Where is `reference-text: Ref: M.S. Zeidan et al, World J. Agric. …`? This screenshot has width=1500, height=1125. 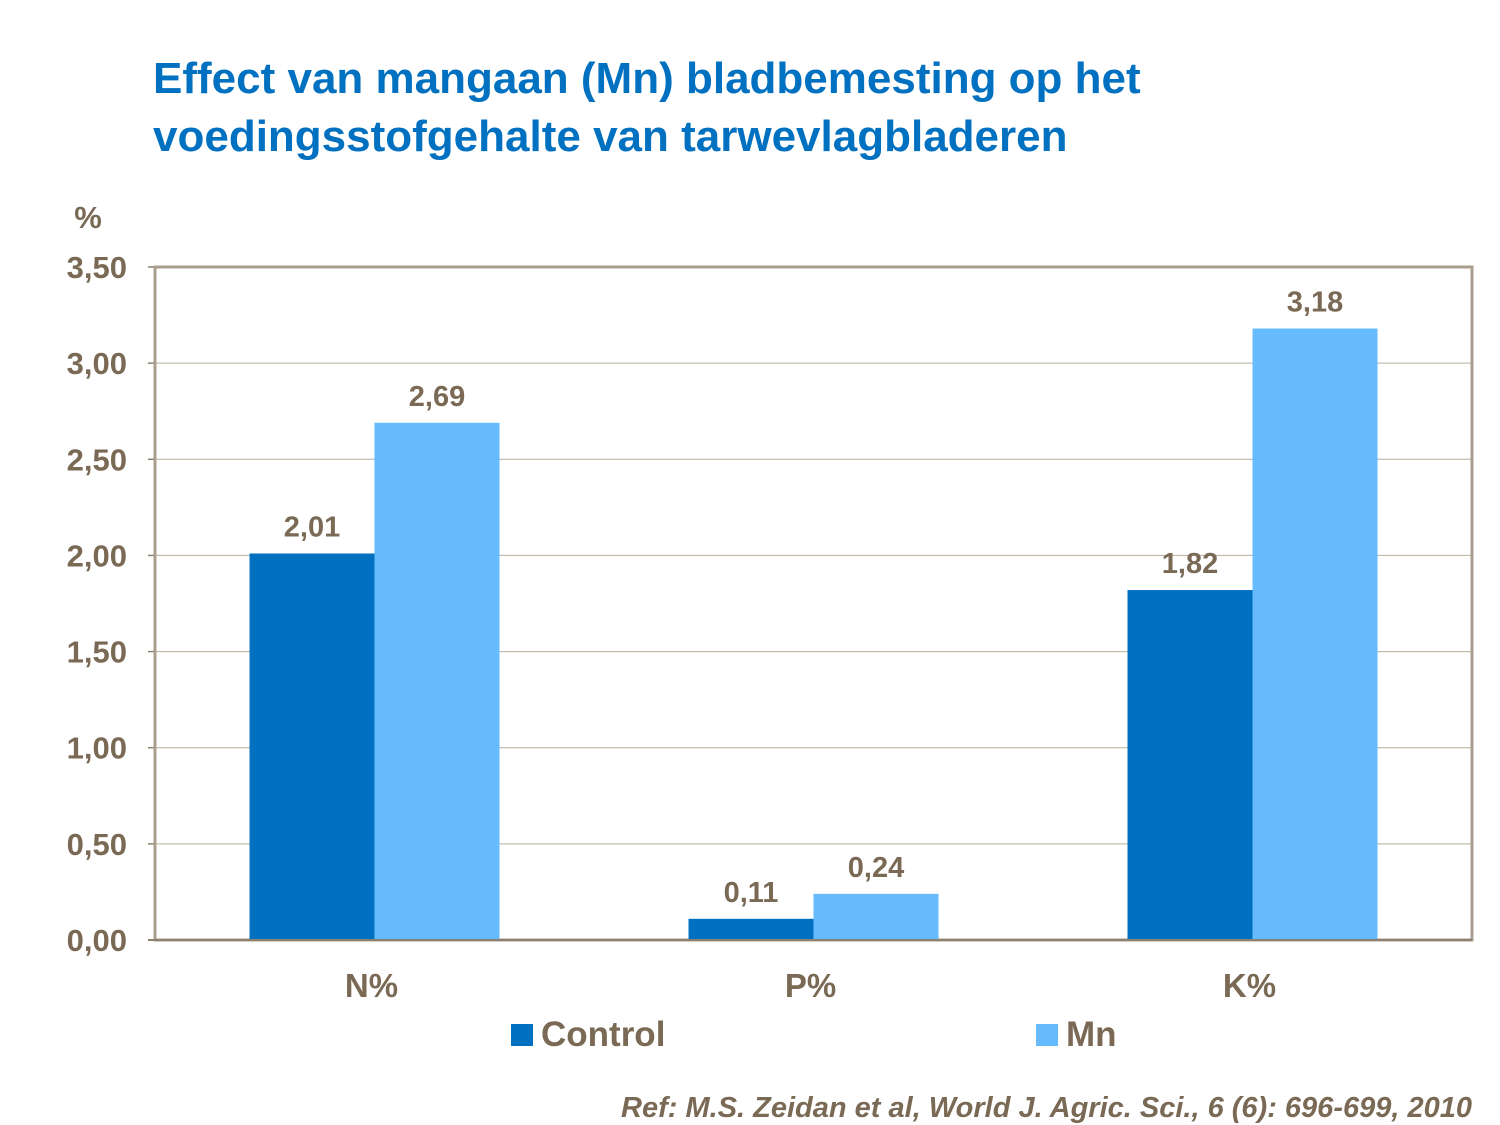 reference-text: Ref: M.S. Zeidan et al, World J. Agric. … is located at coordinates (1046, 1108).